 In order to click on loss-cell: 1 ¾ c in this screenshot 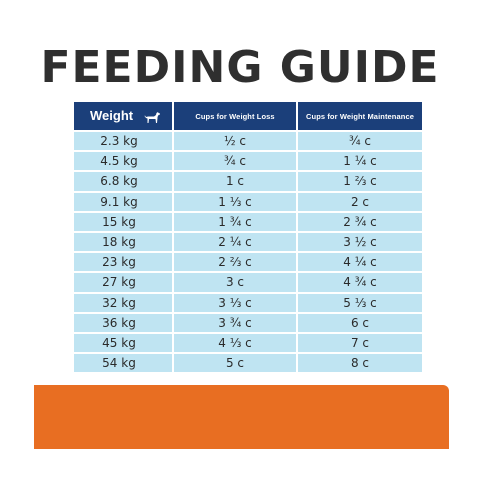, I will do `click(235, 221)`.